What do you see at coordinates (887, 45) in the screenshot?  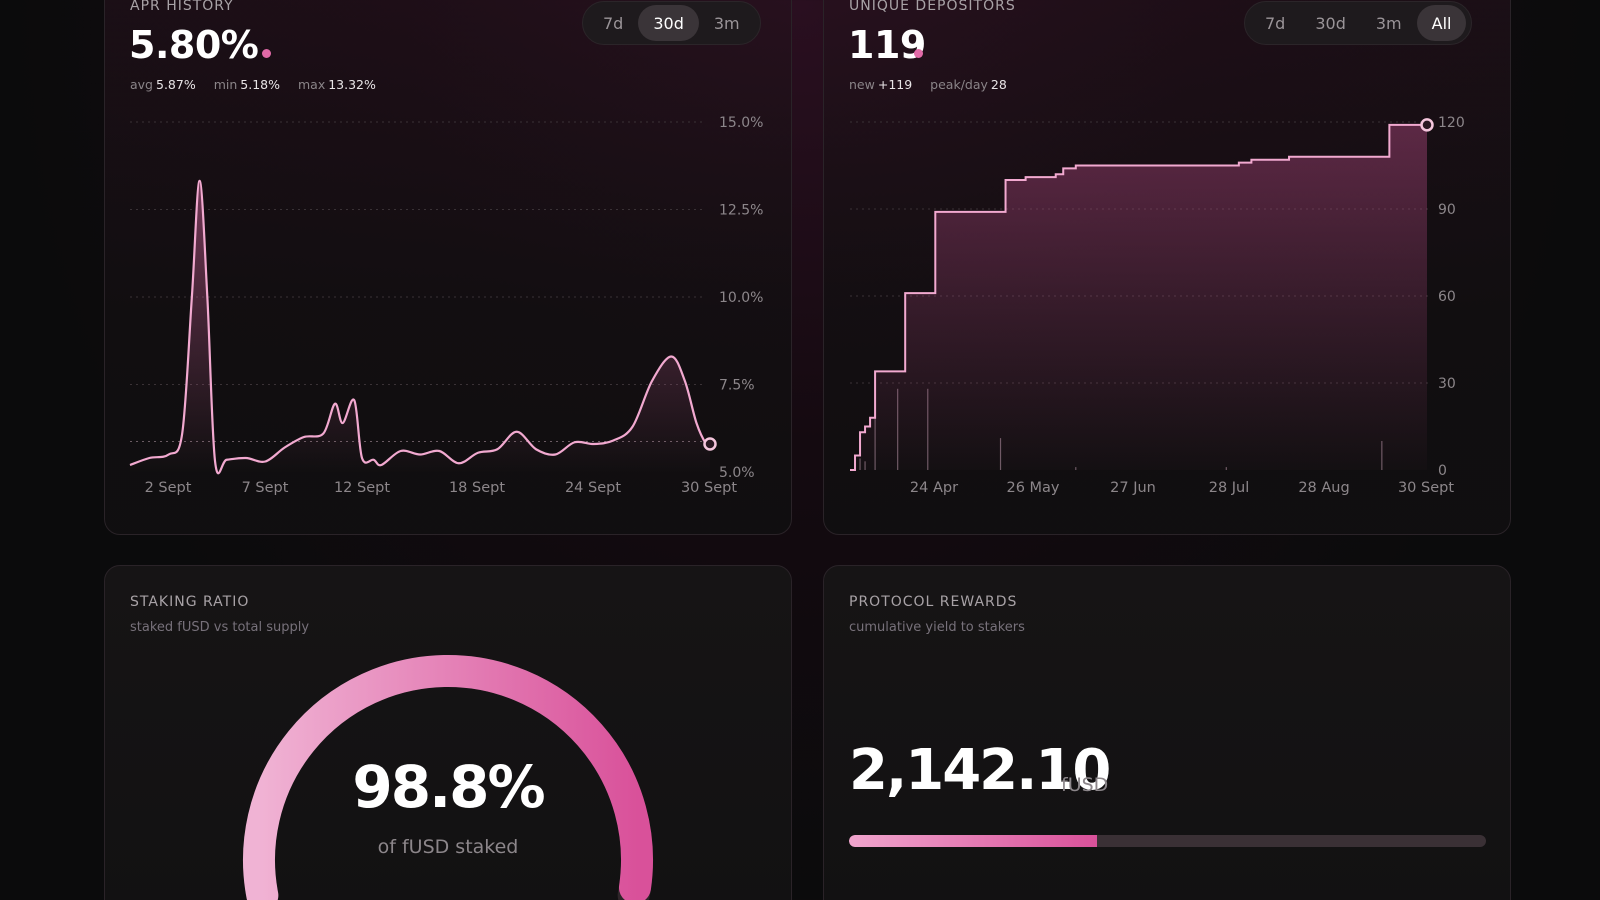 I see `depositors-current-value: 119` at bounding box center [887, 45].